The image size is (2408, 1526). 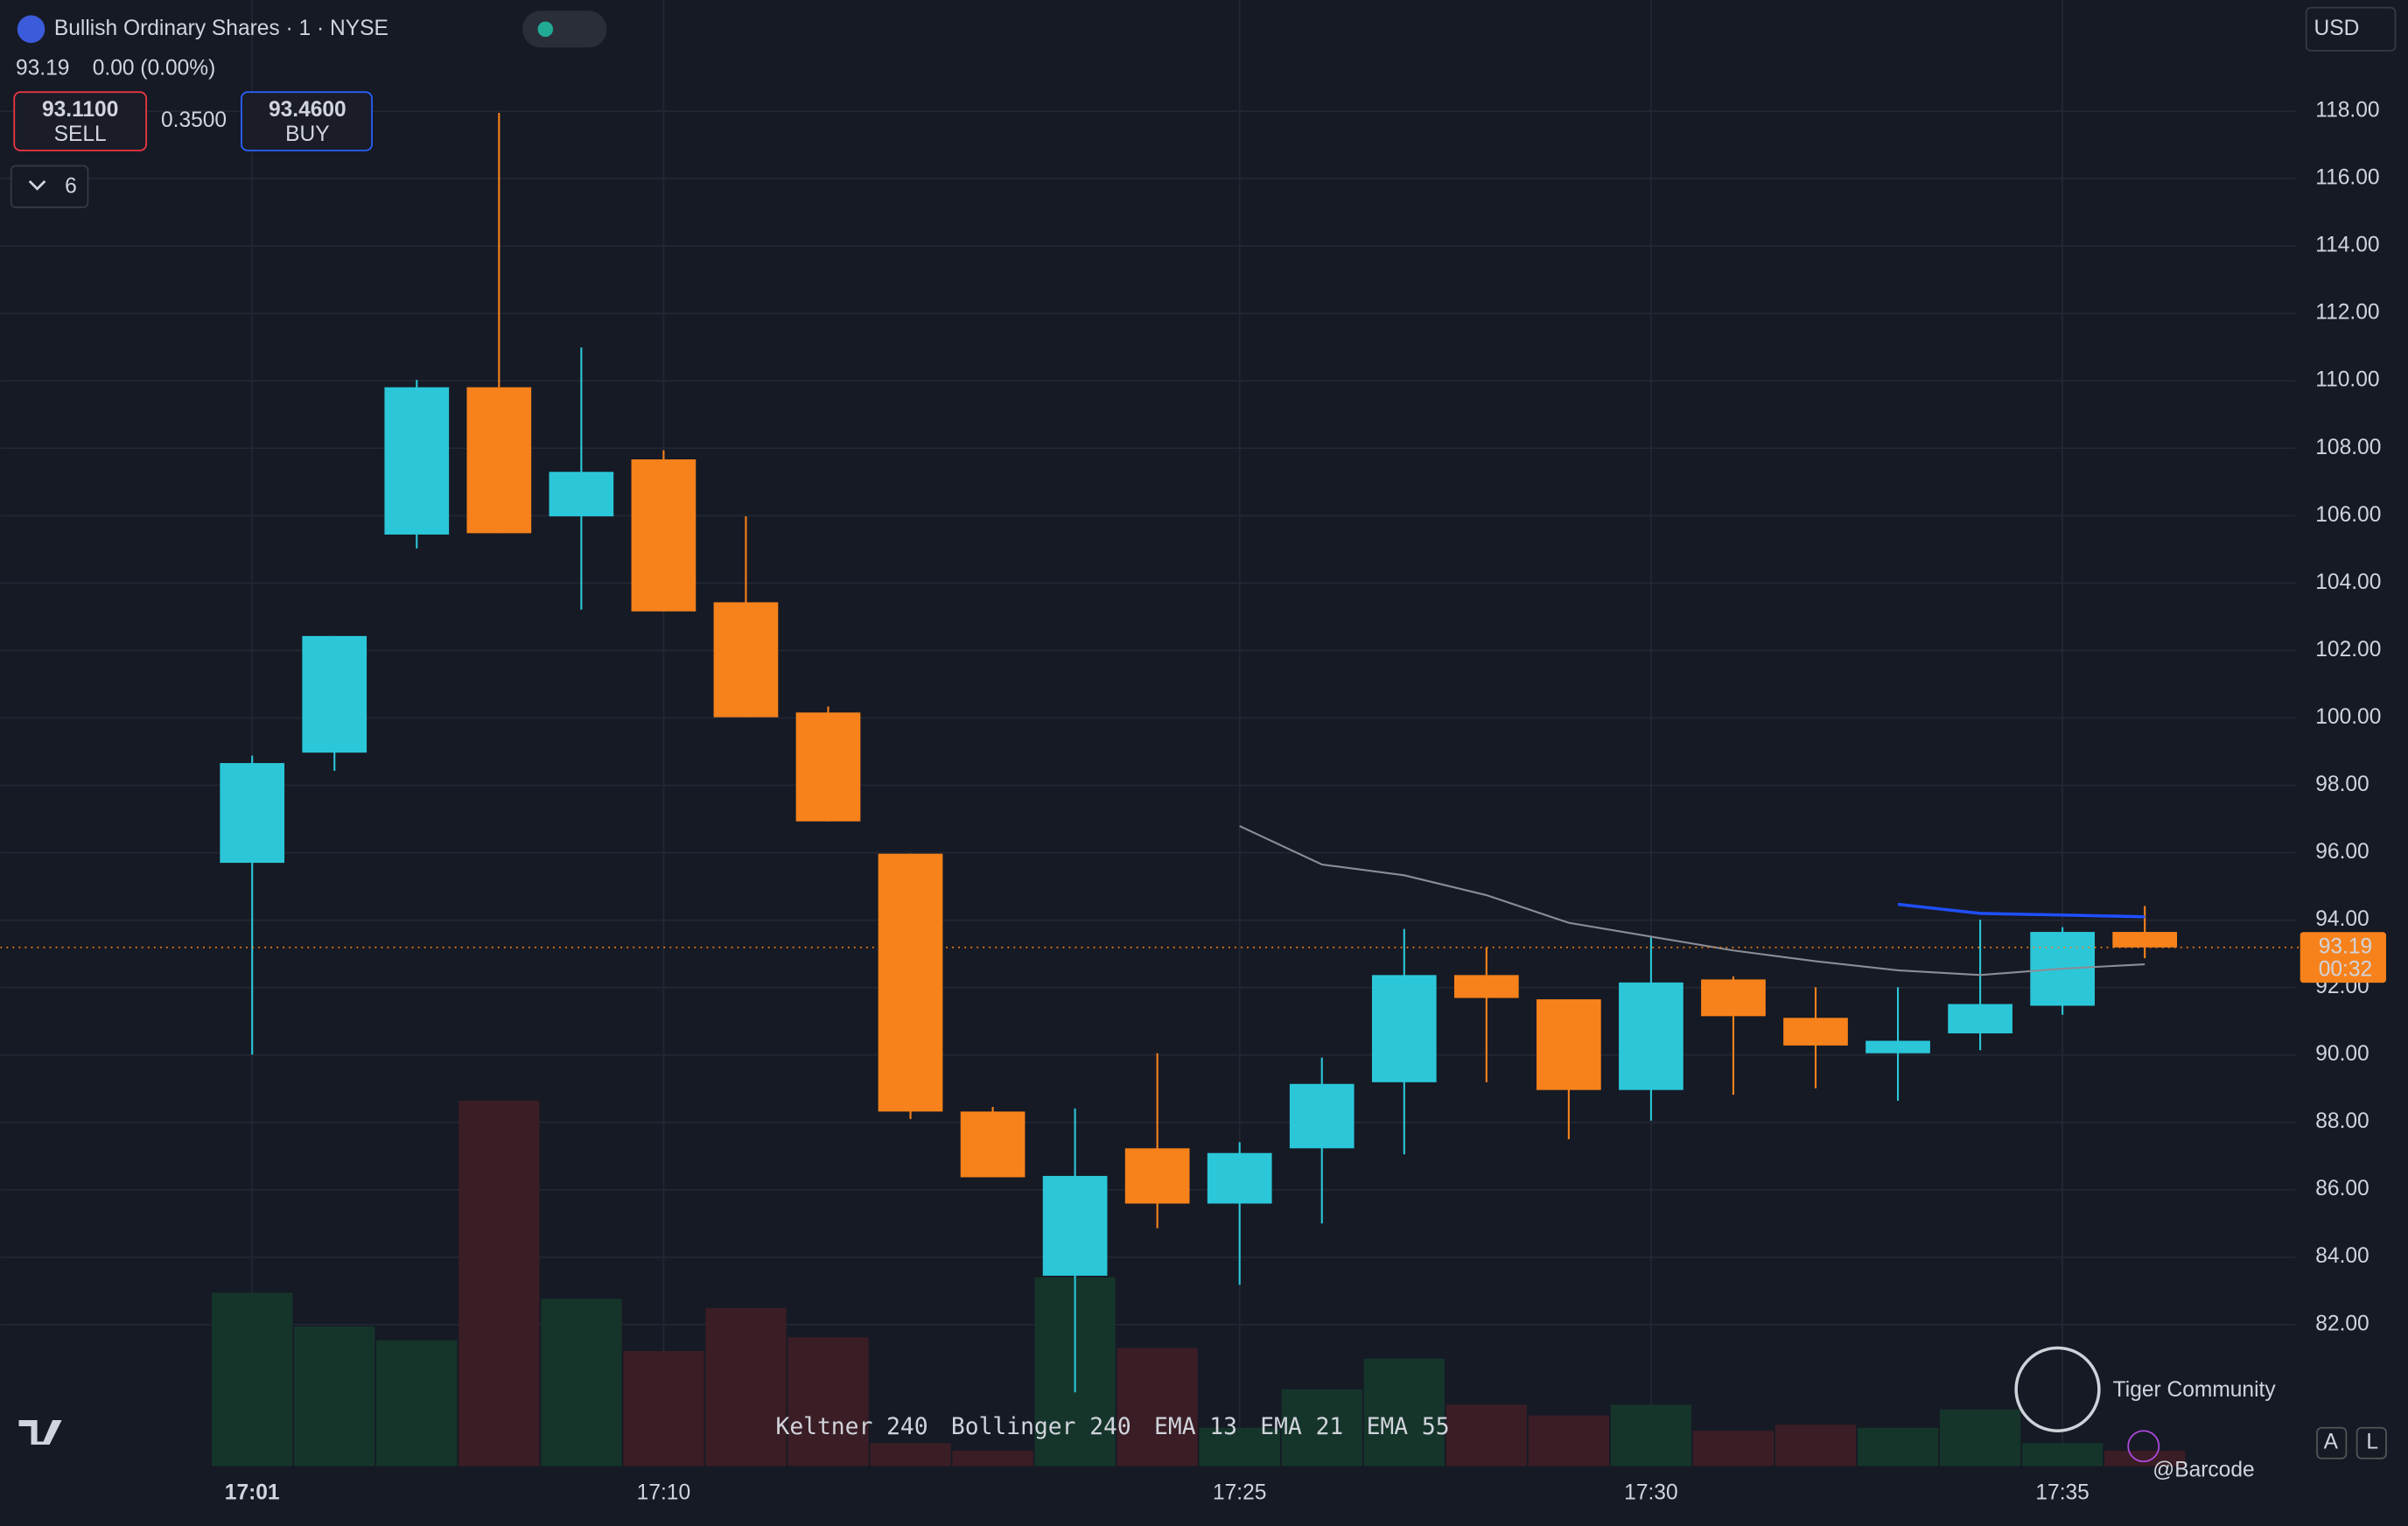 What do you see at coordinates (71, 187) in the screenshot?
I see `layers-count: 6` at bounding box center [71, 187].